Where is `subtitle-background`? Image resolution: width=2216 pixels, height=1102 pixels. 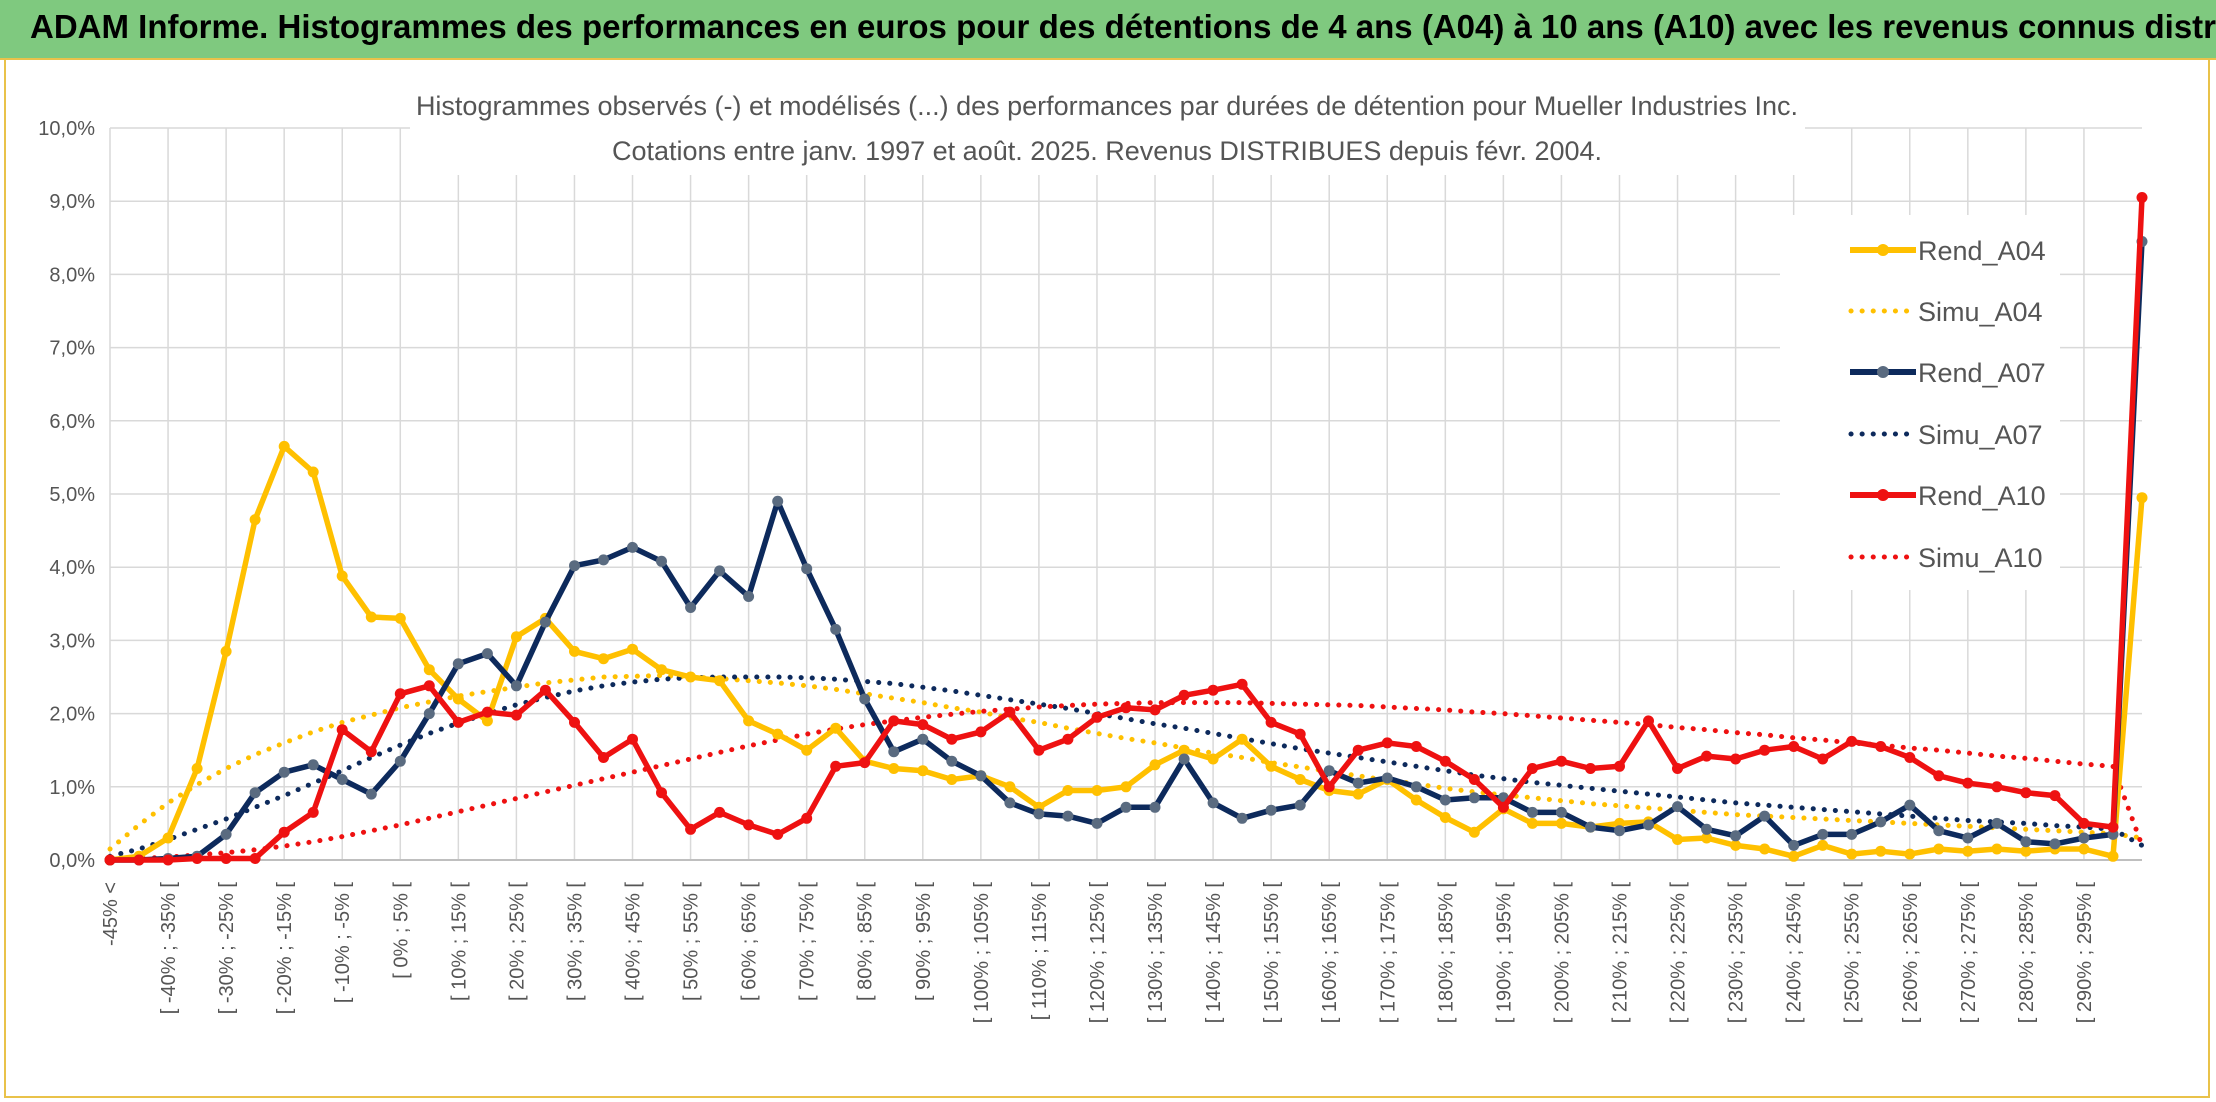
subtitle-background is located at coordinates (1107, 129).